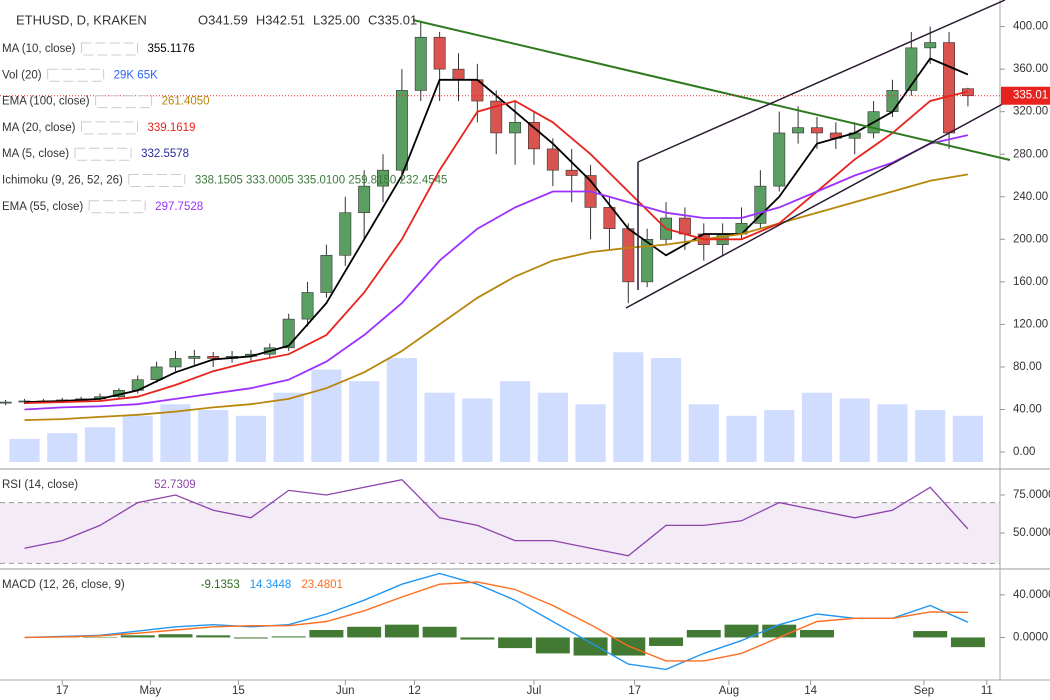 The width and height of the screenshot is (1050, 700). Describe the element at coordinates (1030, 69) in the screenshot. I see `y-tick-label: 360.00` at that location.